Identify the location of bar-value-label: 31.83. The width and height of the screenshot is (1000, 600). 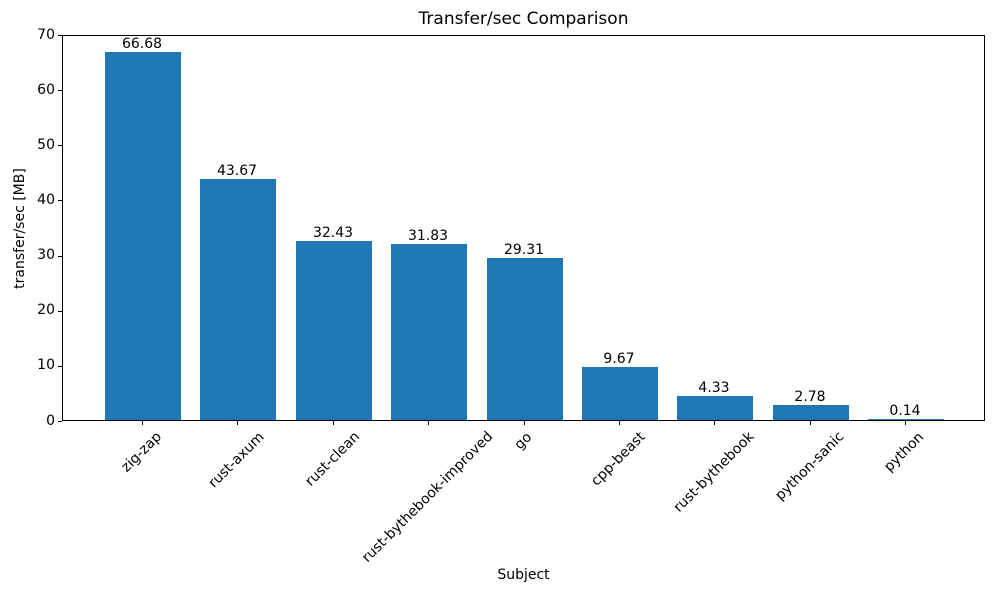
(428, 236).